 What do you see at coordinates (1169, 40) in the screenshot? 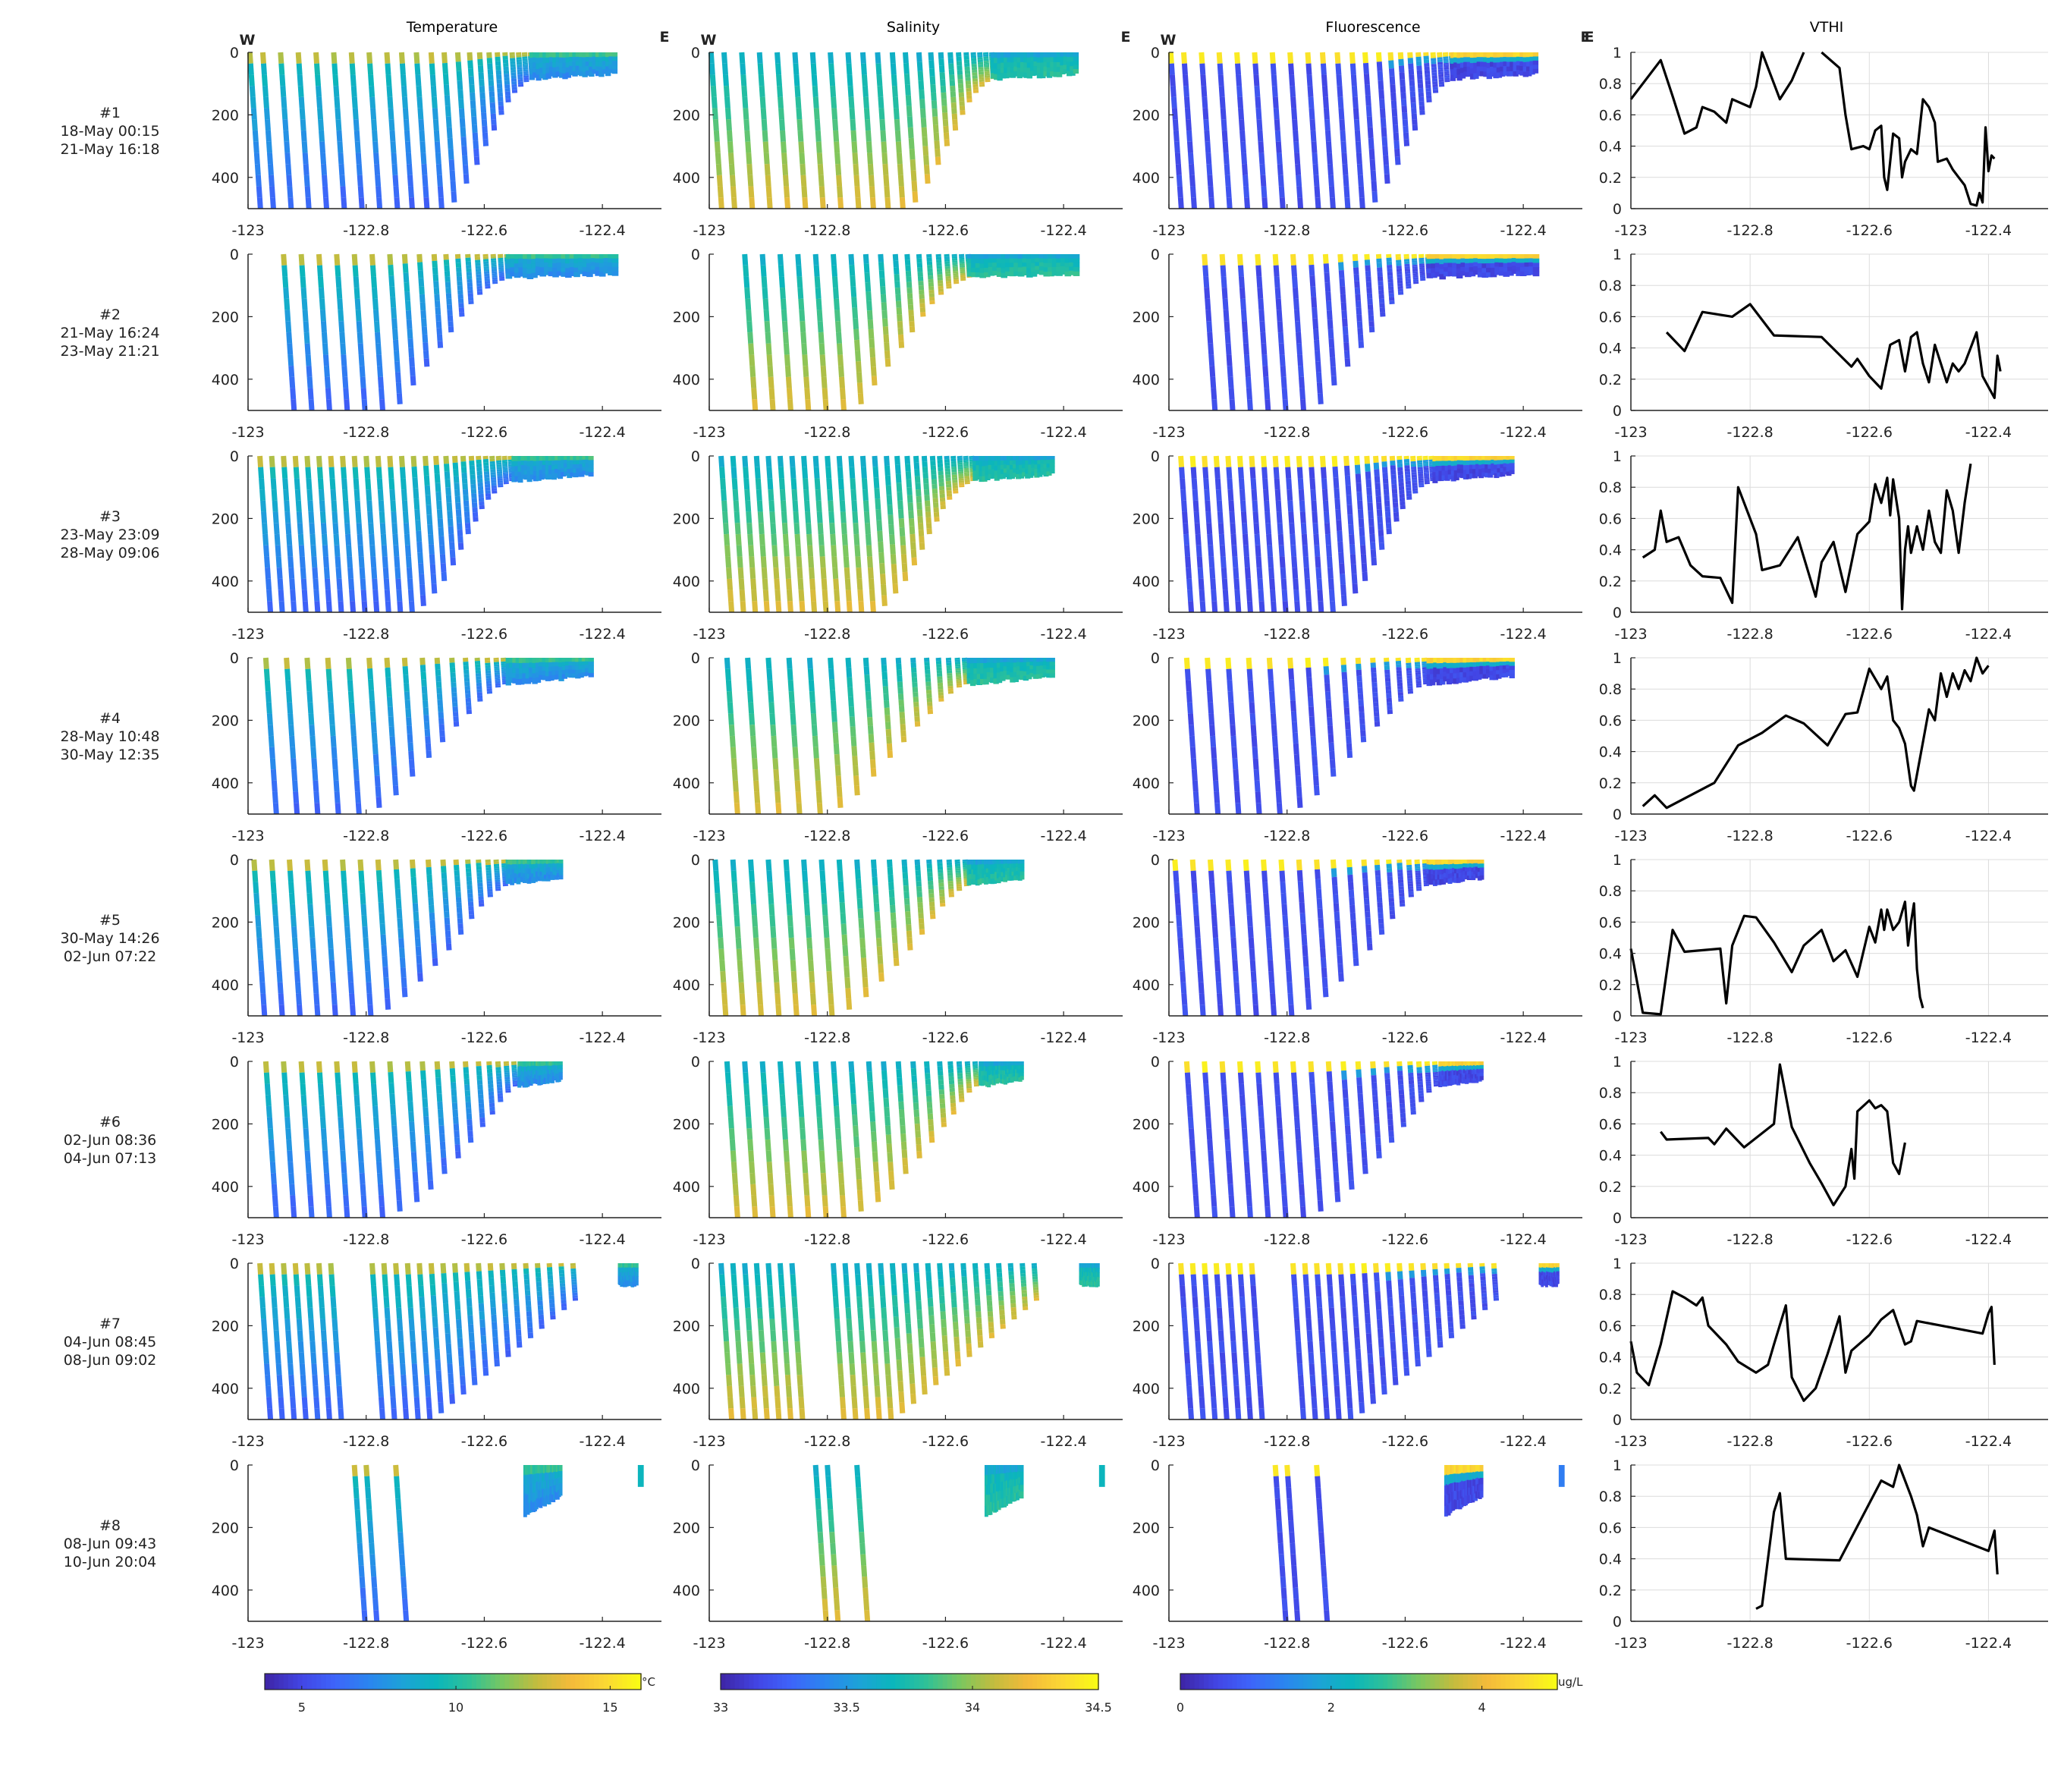
I see `west-label: W` at bounding box center [1169, 40].